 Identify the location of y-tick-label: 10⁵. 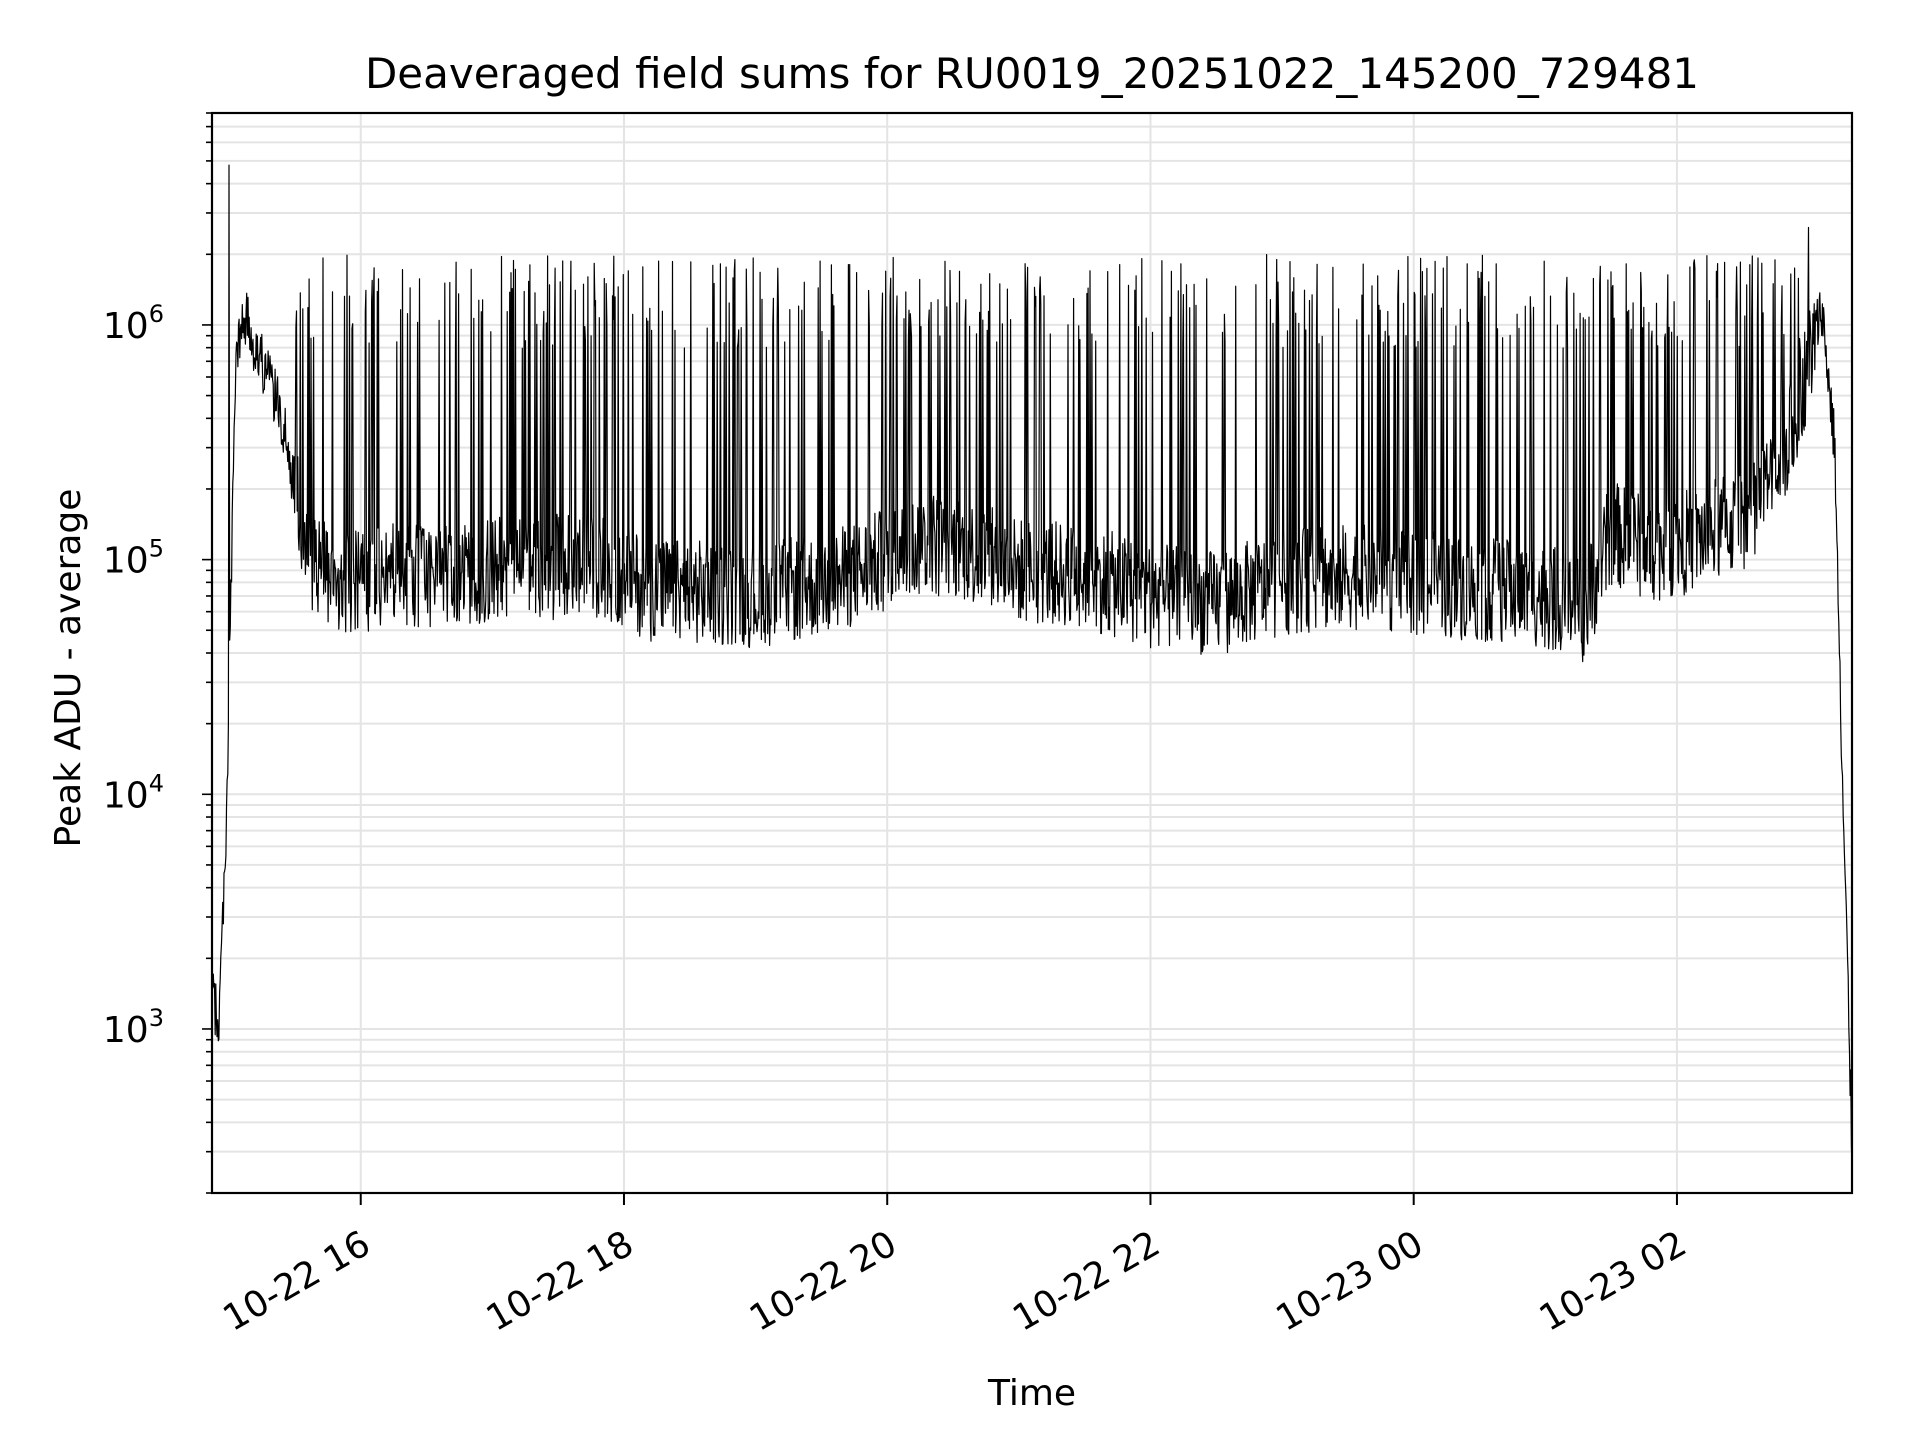
(133, 558).